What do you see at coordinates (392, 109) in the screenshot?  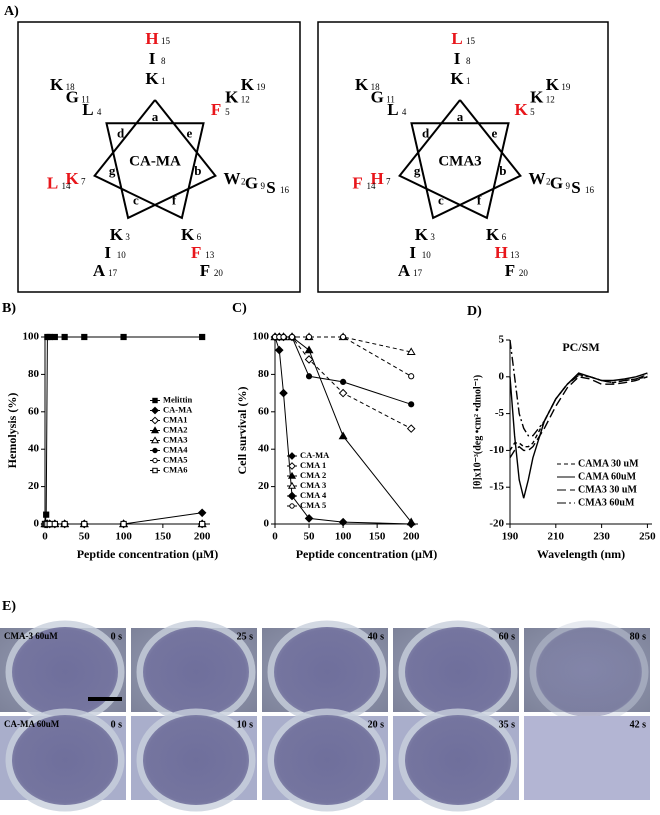 I see `residue-letter: L` at bounding box center [392, 109].